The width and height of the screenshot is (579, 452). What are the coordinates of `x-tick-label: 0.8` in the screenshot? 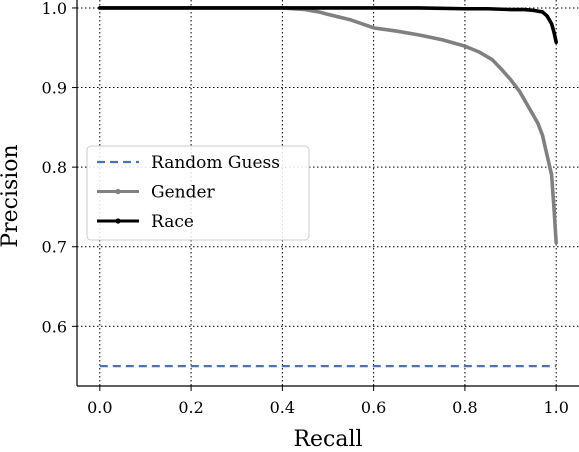 It's located at (464, 407).